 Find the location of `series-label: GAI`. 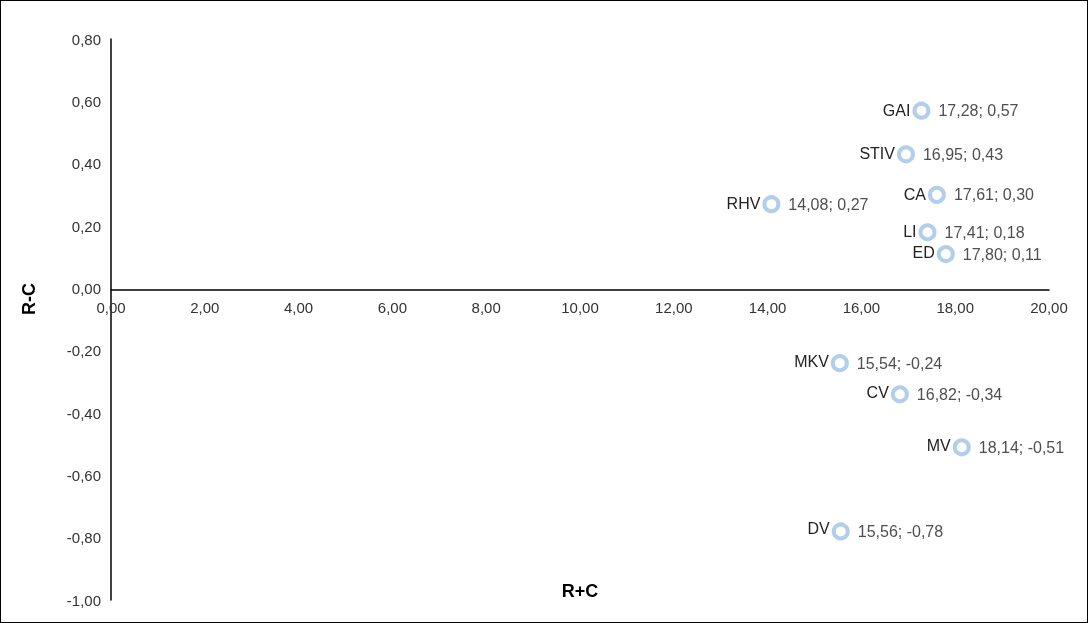

series-label: GAI is located at coordinates (896, 110).